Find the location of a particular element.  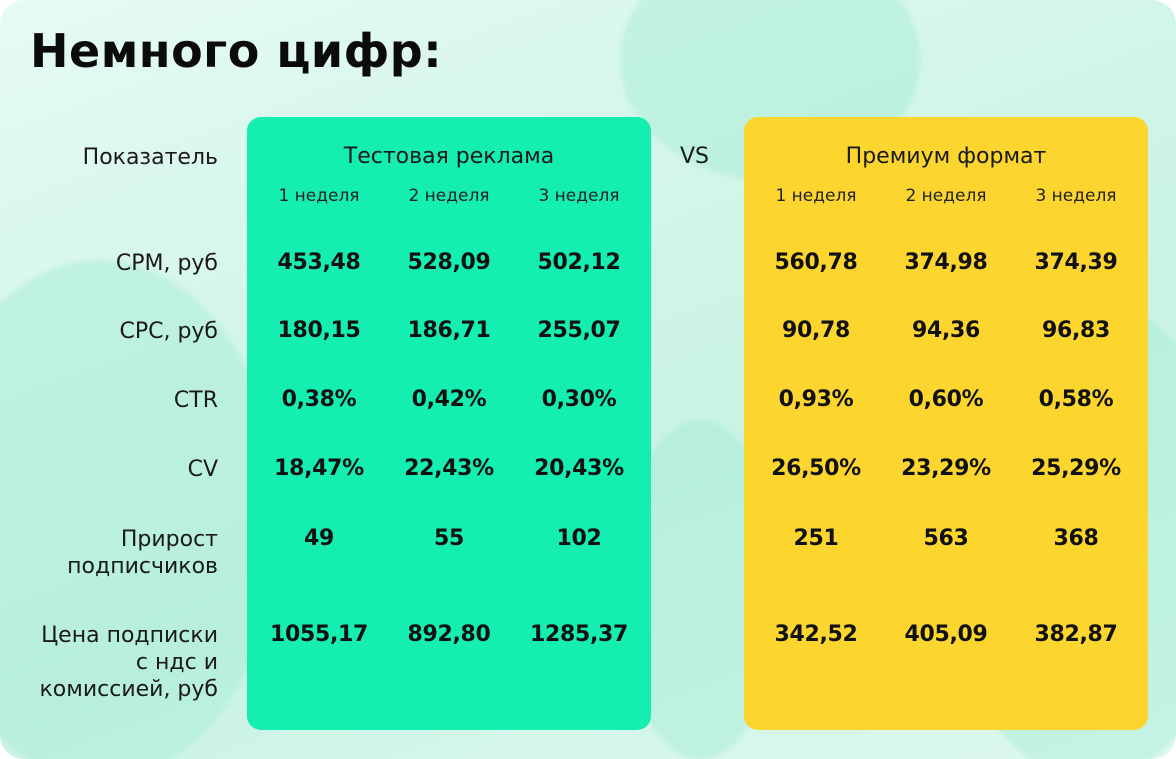

table-cell: 180,15 is located at coordinates (319, 330).